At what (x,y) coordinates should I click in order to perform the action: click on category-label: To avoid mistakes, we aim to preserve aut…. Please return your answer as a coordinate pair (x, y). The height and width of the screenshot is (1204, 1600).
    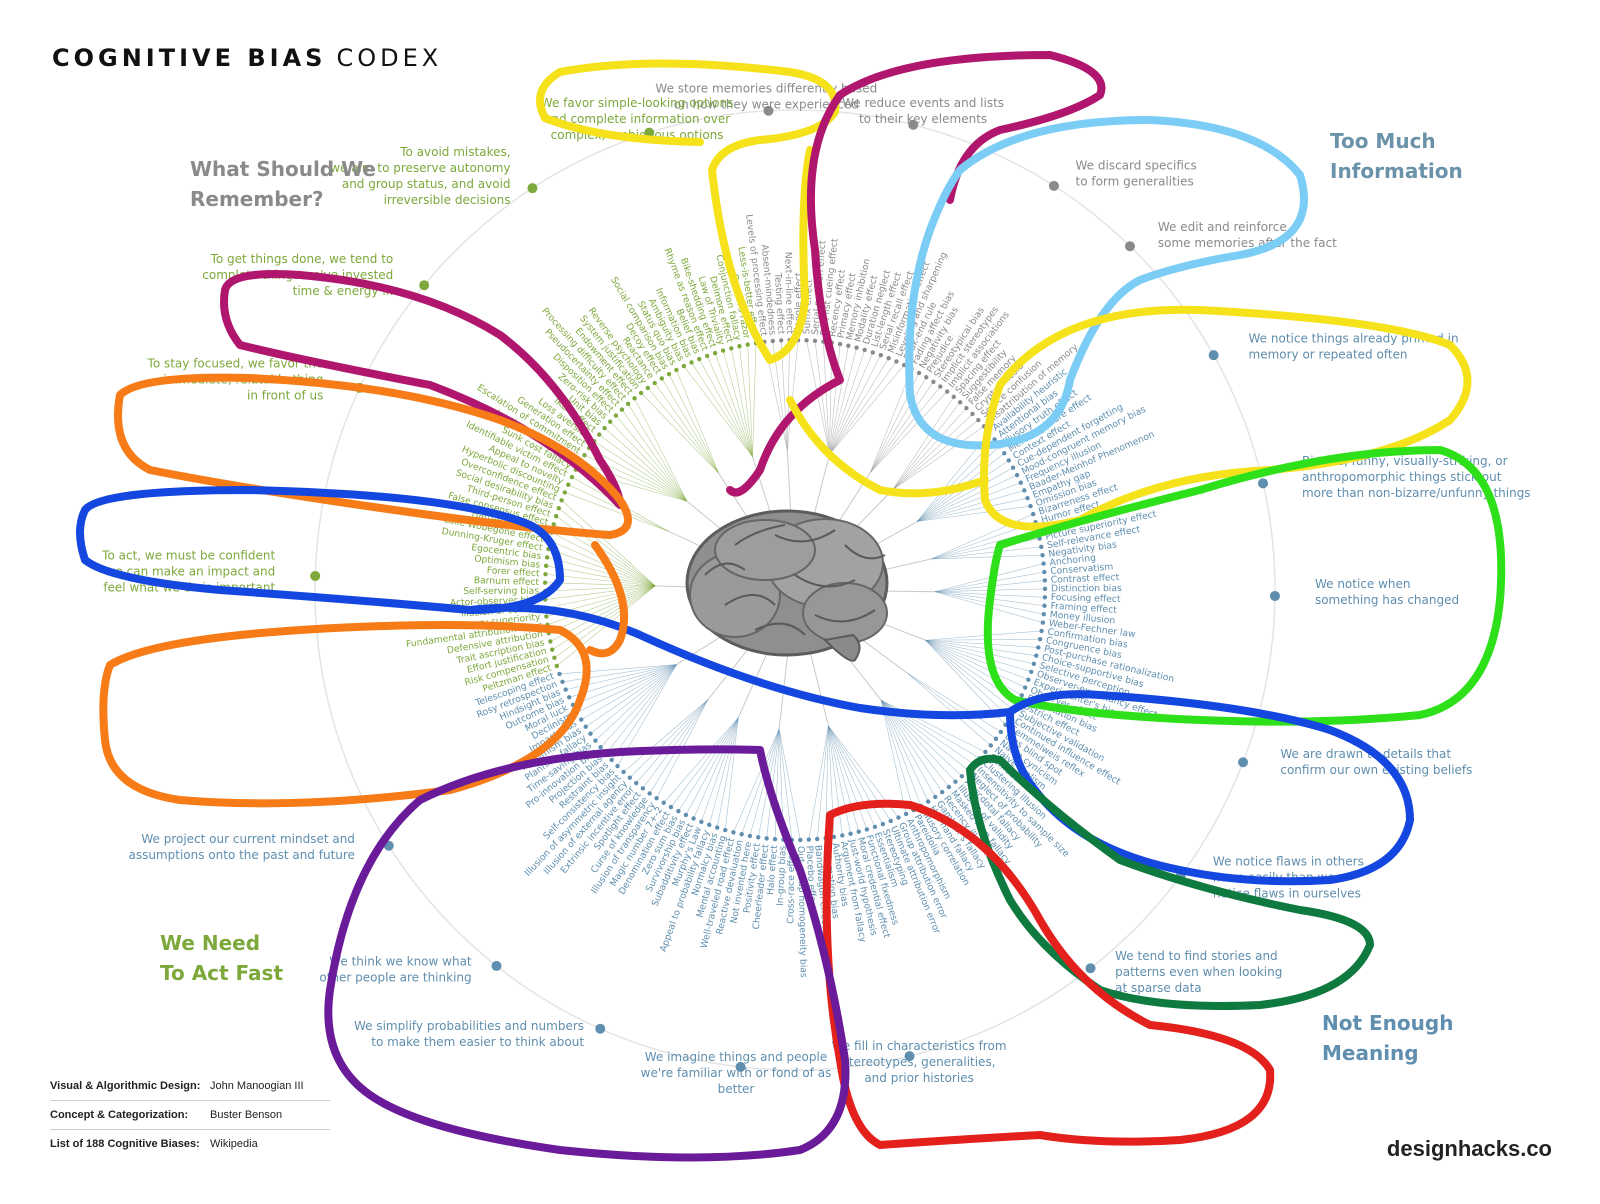
    Looking at the image, I should click on (420, 176).